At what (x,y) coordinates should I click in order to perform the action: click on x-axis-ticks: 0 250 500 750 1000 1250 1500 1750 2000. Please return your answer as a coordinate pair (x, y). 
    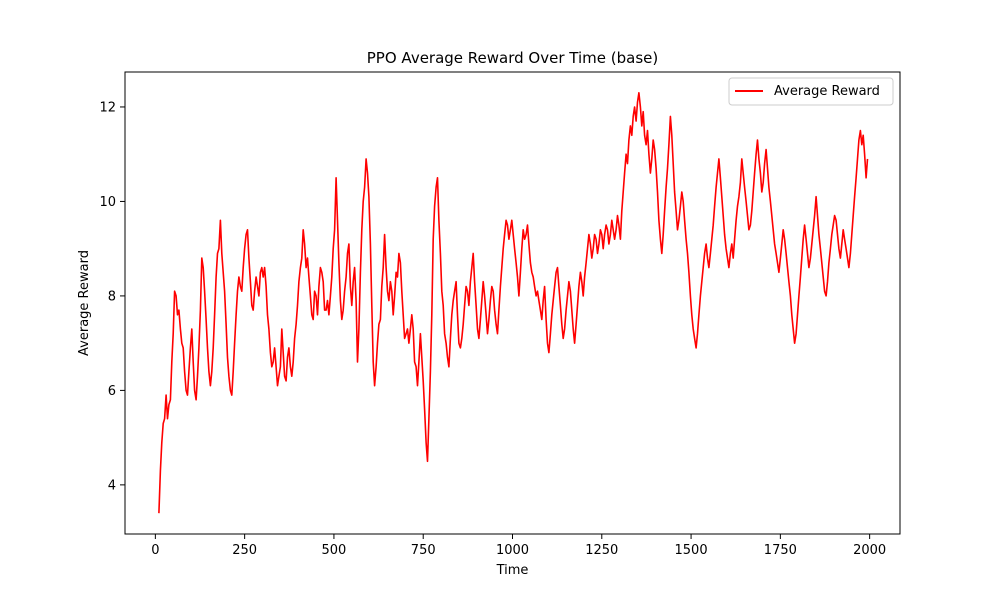
    Looking at the image, I should click on (518, 546).